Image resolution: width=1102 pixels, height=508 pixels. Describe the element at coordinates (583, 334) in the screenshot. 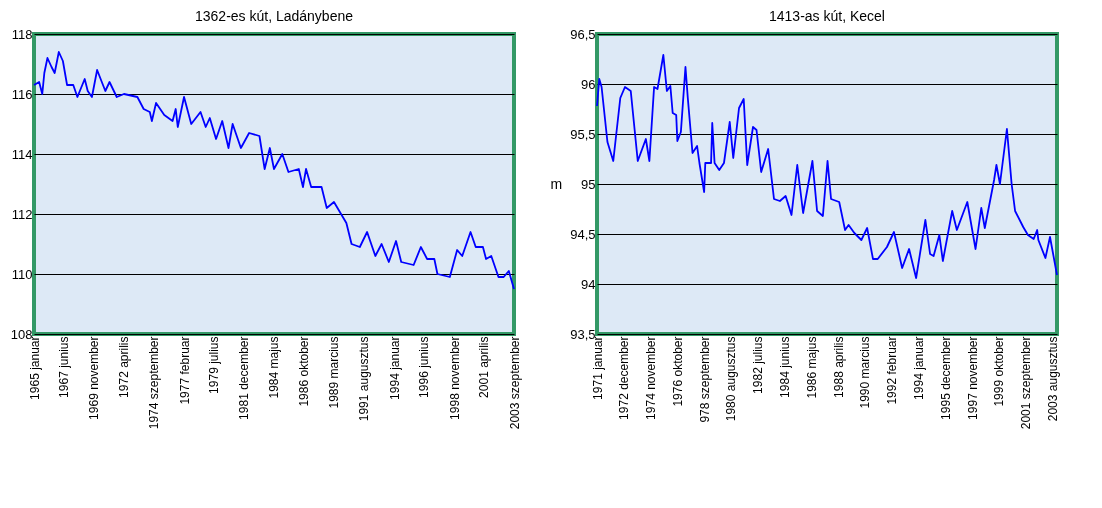

I see `y-tick-label: 93,5` at that location.